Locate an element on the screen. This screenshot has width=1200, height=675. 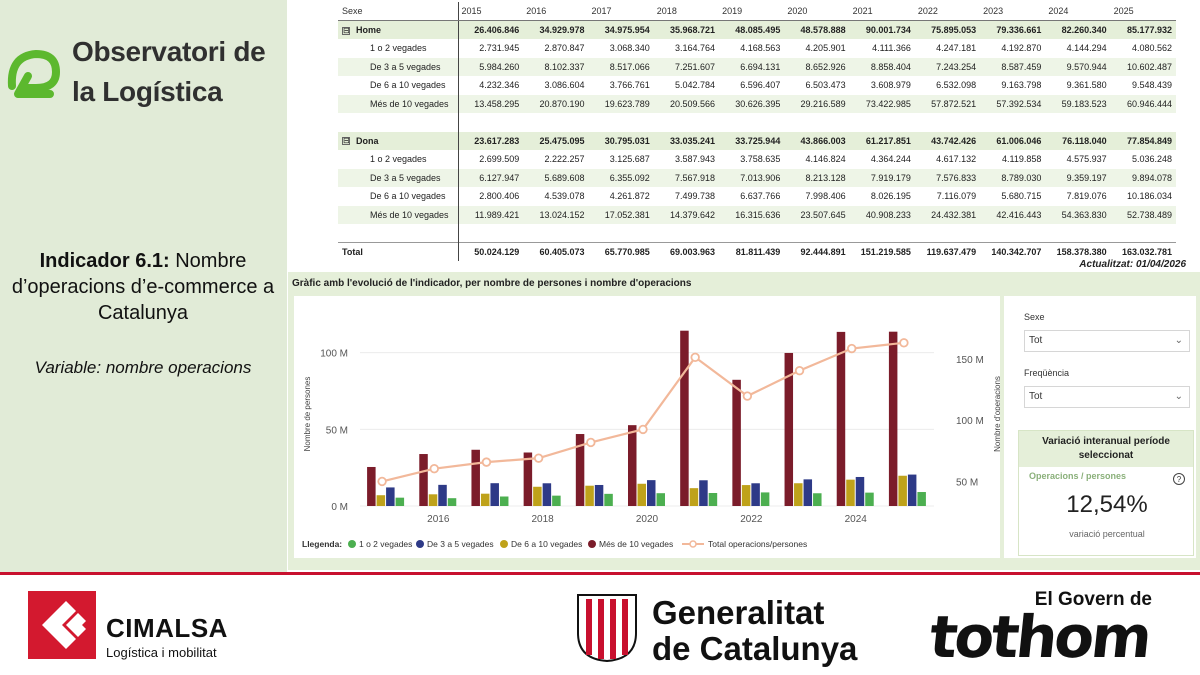
variable-label: Variable is located at coordinates (65, 367).